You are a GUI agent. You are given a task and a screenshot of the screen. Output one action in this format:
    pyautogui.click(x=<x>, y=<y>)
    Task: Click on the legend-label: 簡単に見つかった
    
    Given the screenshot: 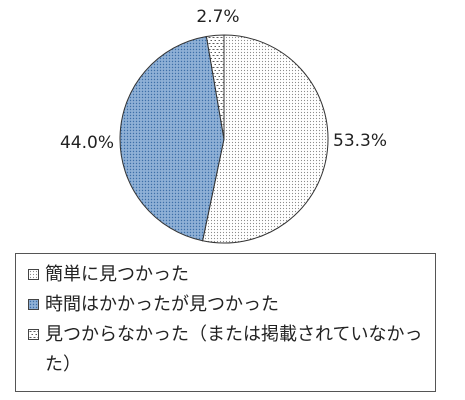 What is the action you would take?
    pyautogui.click(x=117, y=274)
    